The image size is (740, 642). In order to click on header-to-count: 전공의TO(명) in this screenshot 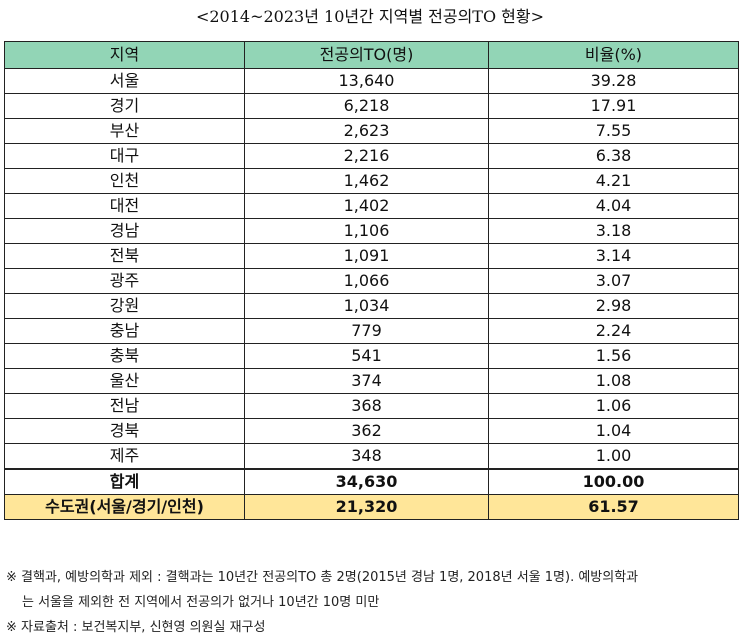, I will do `click(366, 55)`.